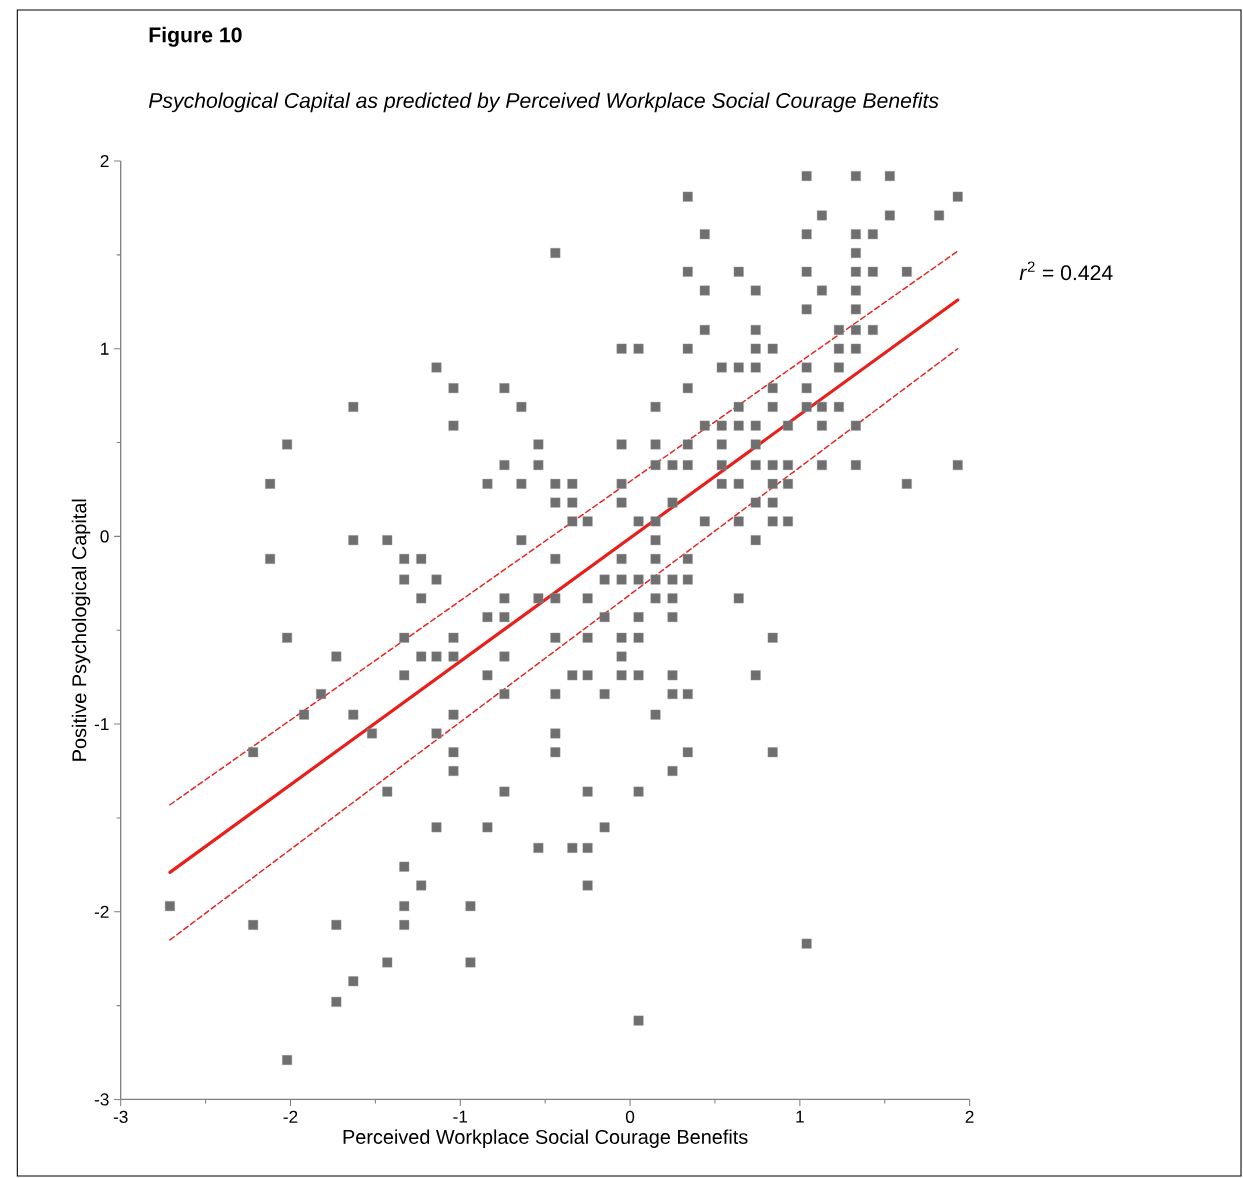  Describe the element at coordinates (101, 1099) in the screenshot. I see `y-tick-label: -3` at that location.